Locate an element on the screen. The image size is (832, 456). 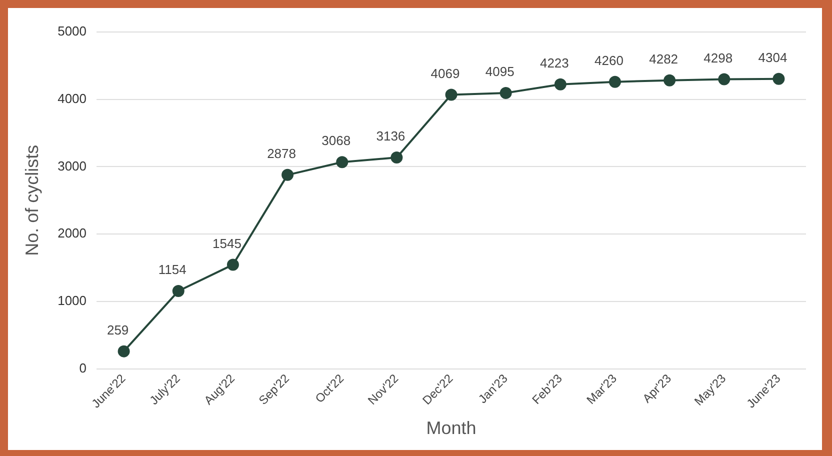
data-label: 4282 is located at coordinates (663, 58).